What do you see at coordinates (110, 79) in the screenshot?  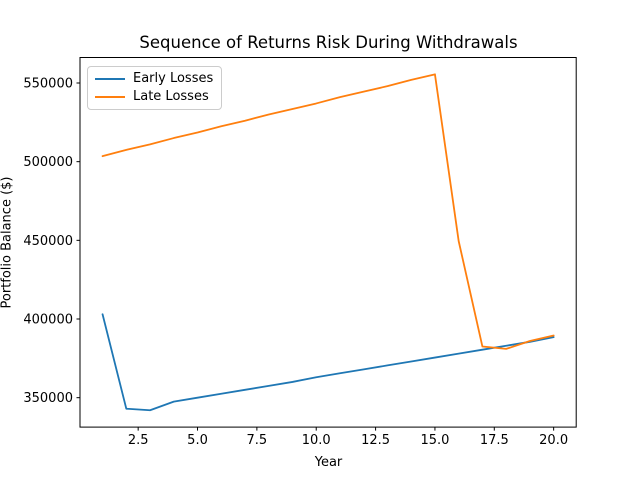 I see `legend-line-swatch-early-losses` at bounding box center [110, 79].